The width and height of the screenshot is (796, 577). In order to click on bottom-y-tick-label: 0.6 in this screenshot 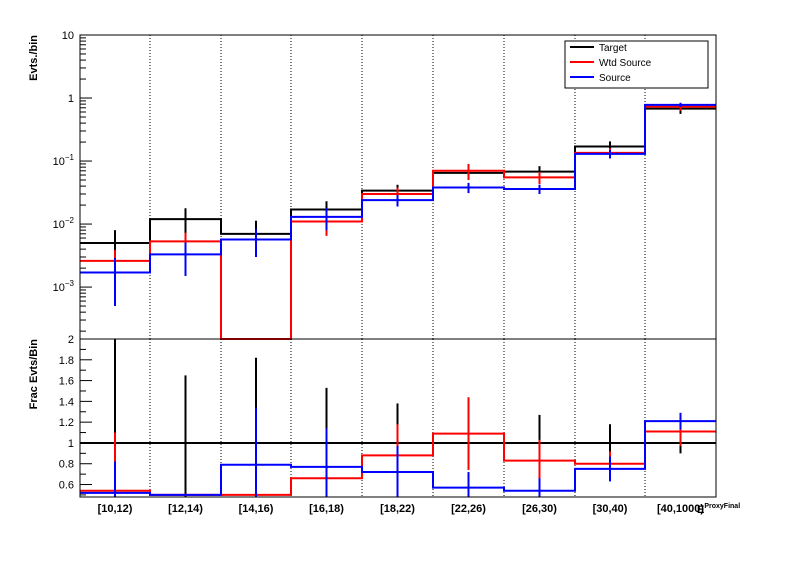, I will do `click(66, 486)`.